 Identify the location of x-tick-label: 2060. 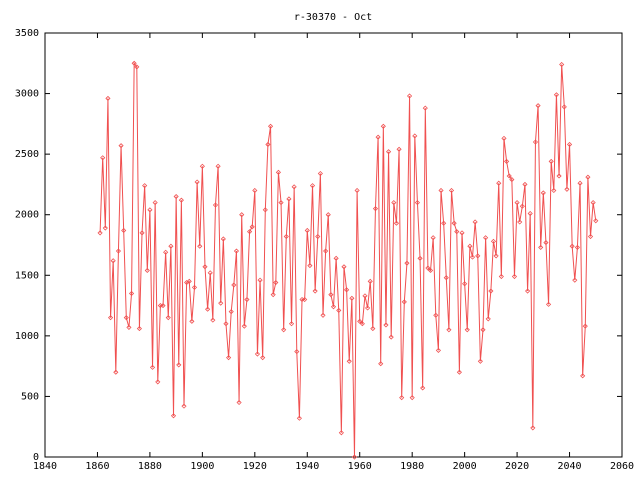
(622, 466).